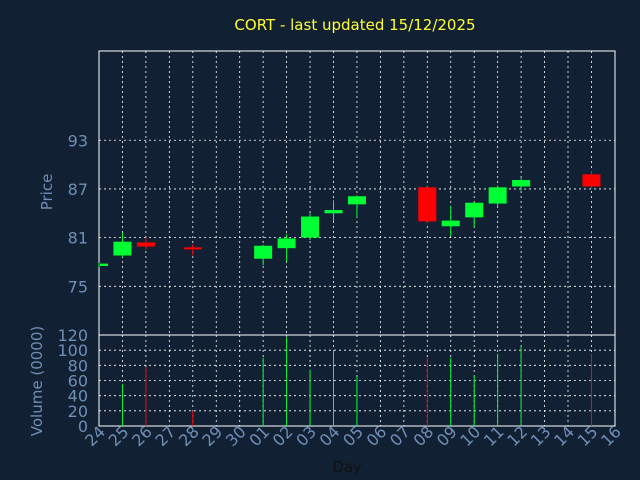 Image resolution: width=640 pixels, height=480 pixels. I want to click on chart-title: CORT - last updated 15/12/2025, so click(354, 25).